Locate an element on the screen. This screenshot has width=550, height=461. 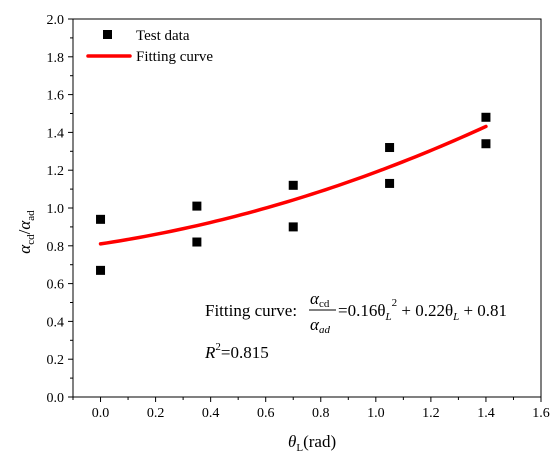
y-axis-ticks: 0.0 0.2 0.4 0.6 0.8 1.0 1.2 1.4 1.6 1.8 2.0 is located at coordinates (60, 209).